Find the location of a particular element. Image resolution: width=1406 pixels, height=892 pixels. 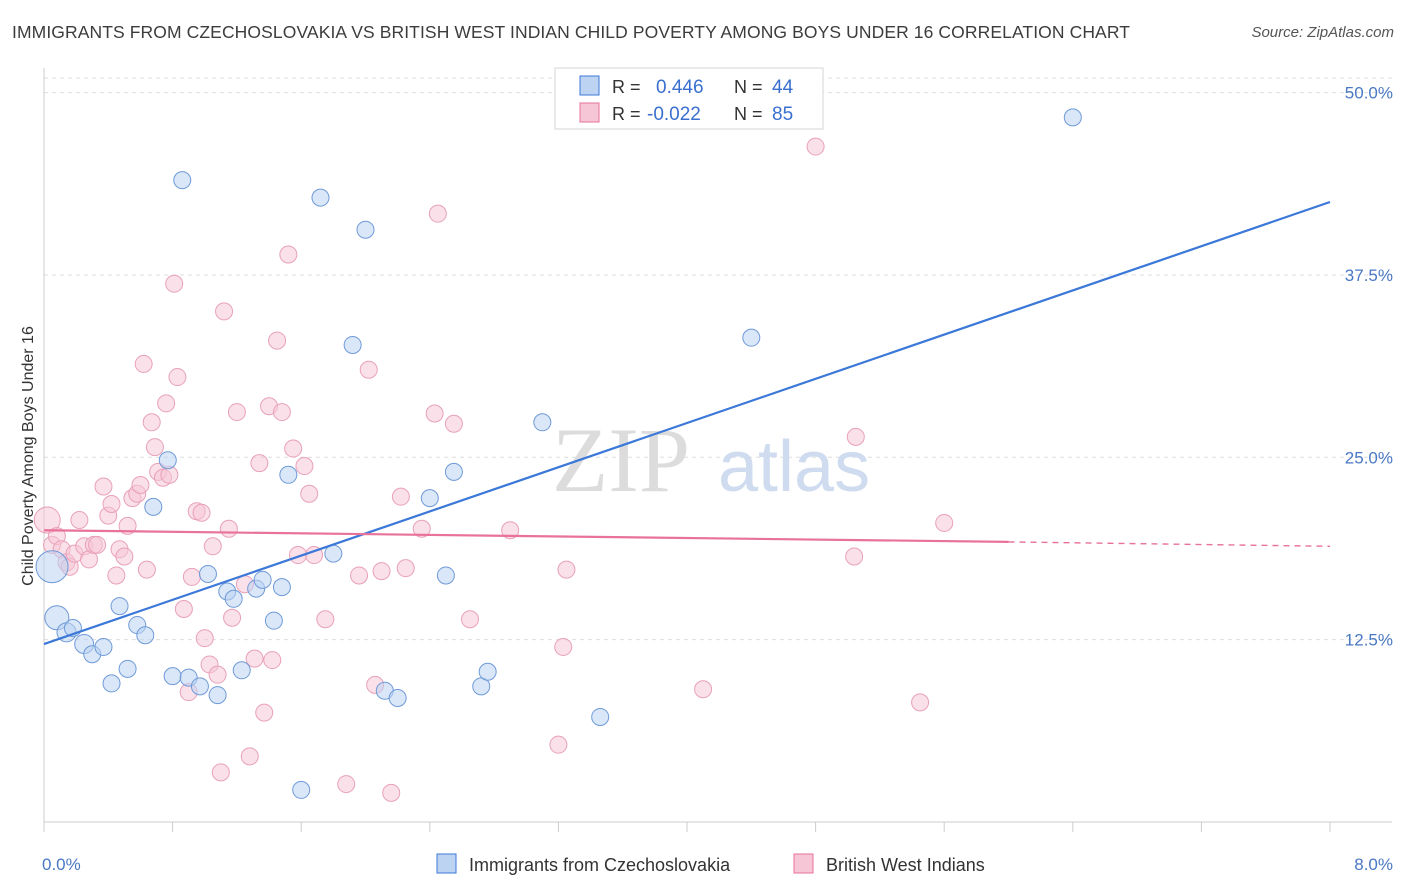

legend-n-label-2: N = is located at coordinates (748, 114).